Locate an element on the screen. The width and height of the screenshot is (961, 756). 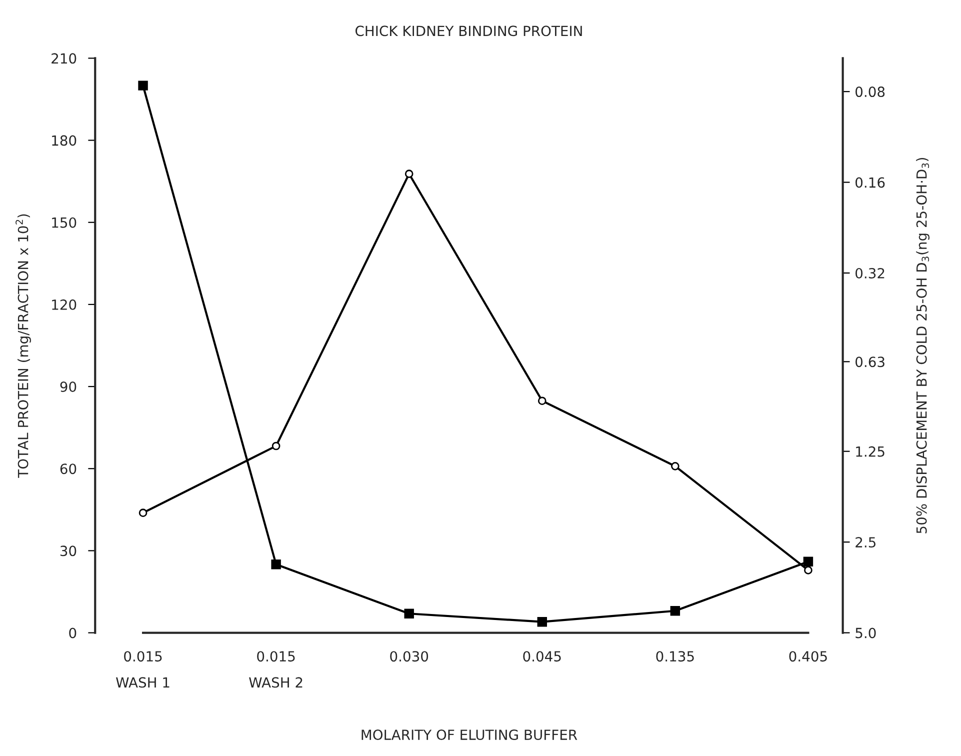
y-tick-label: 180 is located at coordinates (64, 140).